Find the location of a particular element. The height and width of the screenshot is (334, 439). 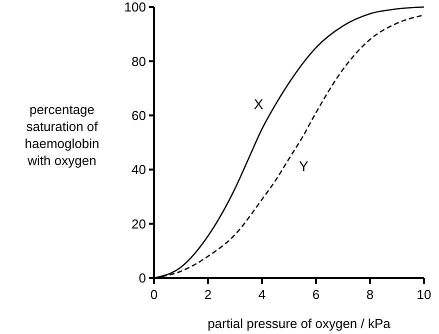

x-tick-label: 6 is located at coordinates (316, 294).